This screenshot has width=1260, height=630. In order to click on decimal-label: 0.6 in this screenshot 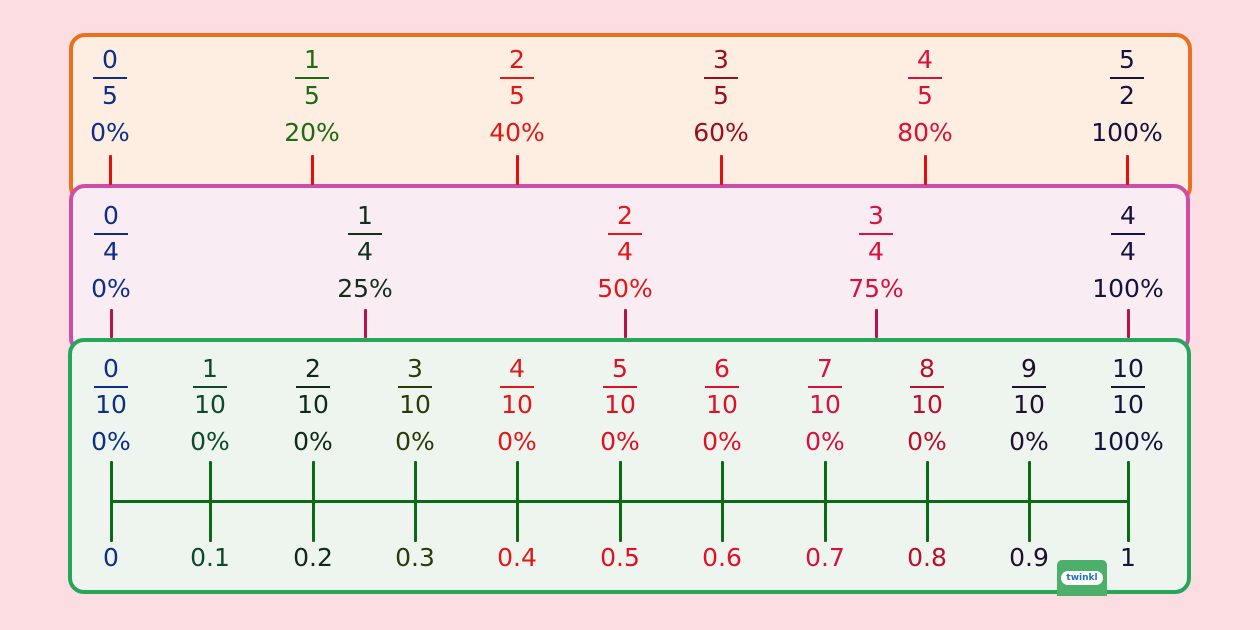, I will do `click(722, 557)`.